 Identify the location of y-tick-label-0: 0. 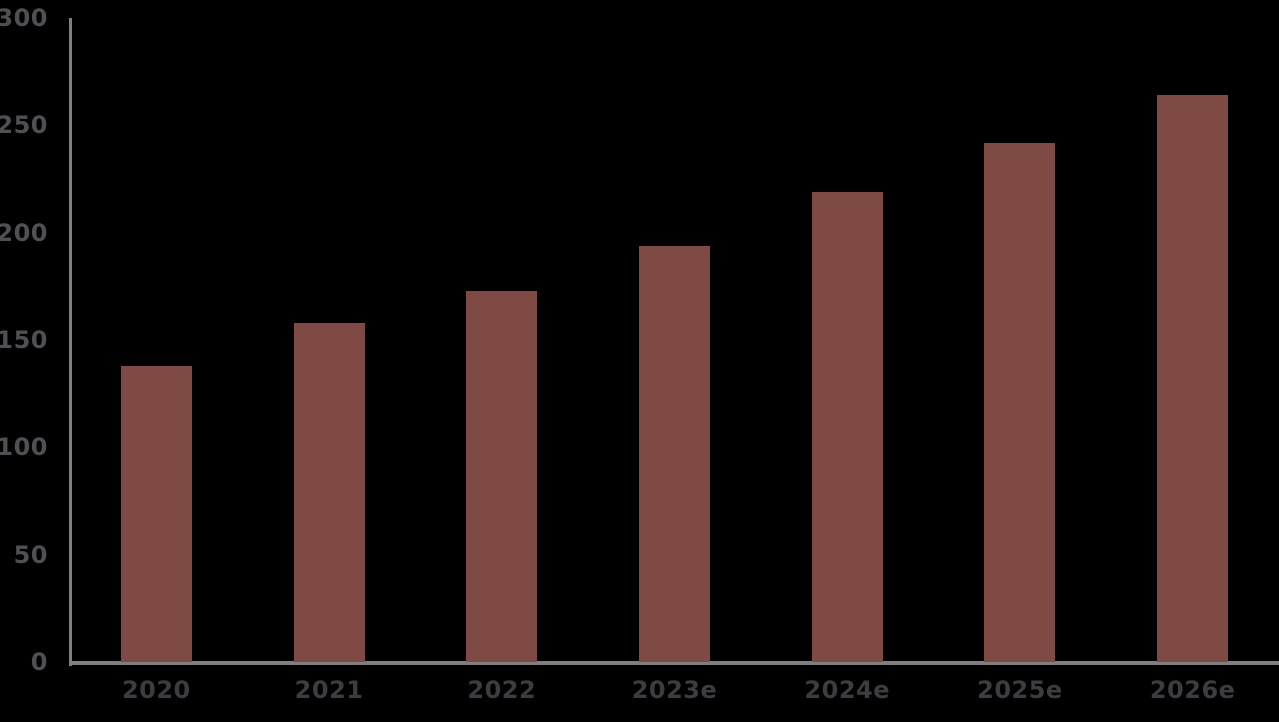
(39, 662).